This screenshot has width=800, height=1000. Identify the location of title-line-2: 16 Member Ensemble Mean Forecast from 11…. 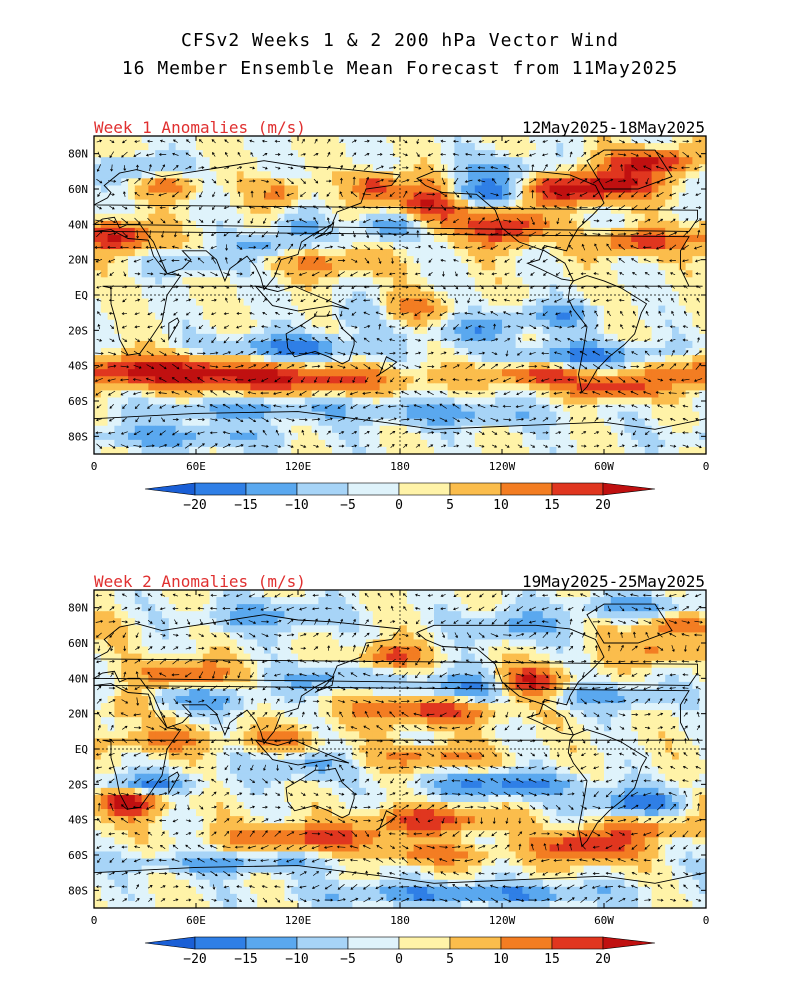
(400, 68).